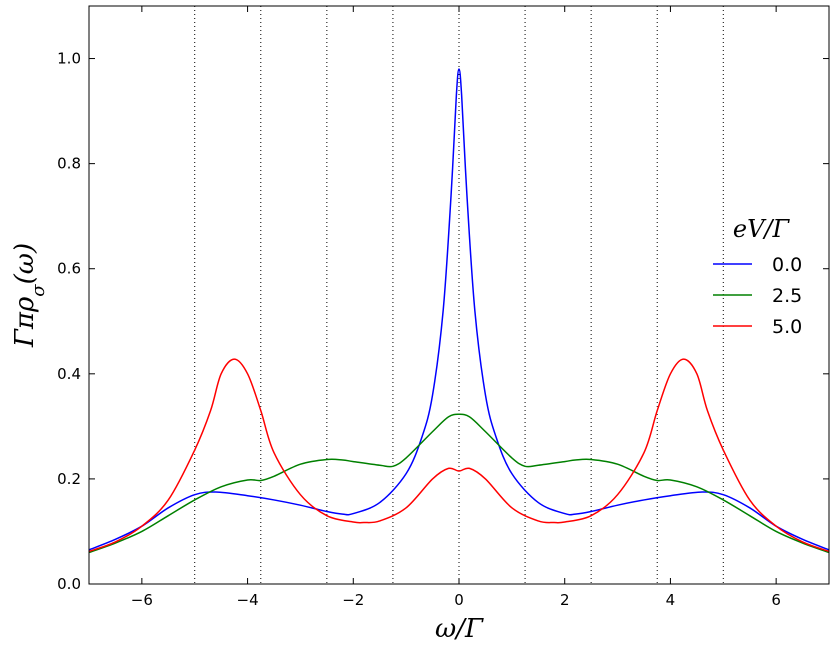 The height and width of the screenshot is (646, 830). What do you see at coordinates (787, 327) in the screenshot?
I see `legend-entry: 5.0` at bounding box center [787, 327].